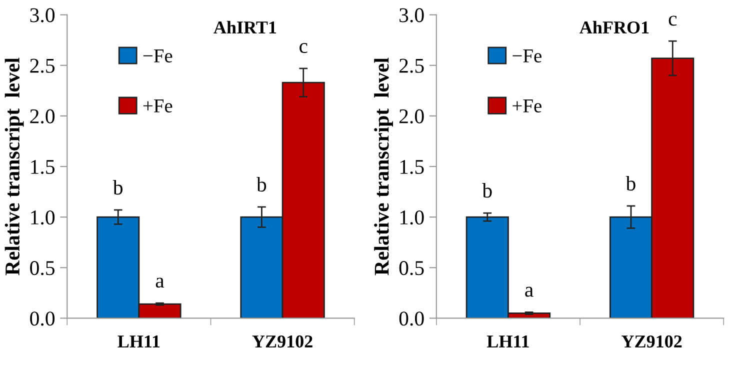  What do you see at coordinates (614, 27) in the screenshot?
I see `chart-title: AhFRO1` at bounding box center [614, 27].